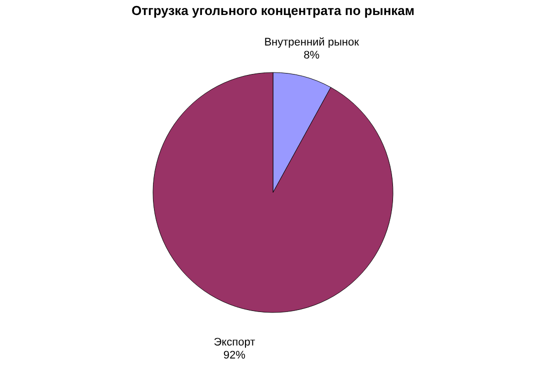  I want to click on slice-label: Внутренний рынок, so click(312, 42).